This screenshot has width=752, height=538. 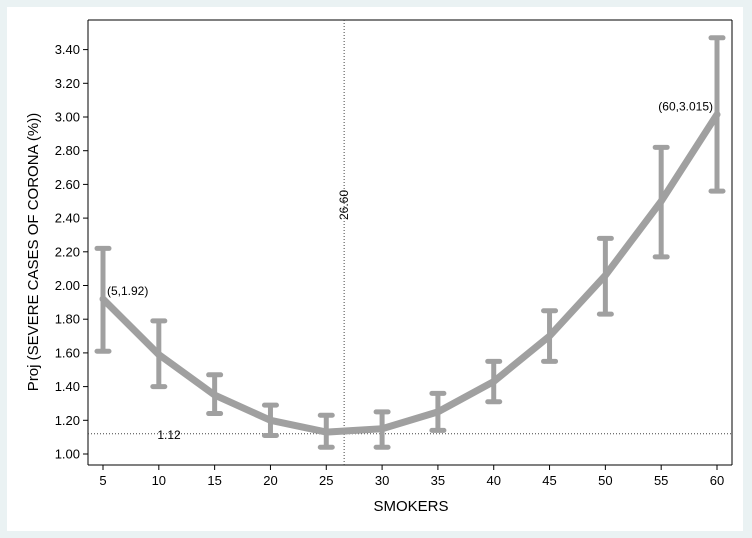 What do you see at coordinates (127, 291) in the screenshot?
I see `annotation-label: (5,1.92)` at bounding box center [127, 291].